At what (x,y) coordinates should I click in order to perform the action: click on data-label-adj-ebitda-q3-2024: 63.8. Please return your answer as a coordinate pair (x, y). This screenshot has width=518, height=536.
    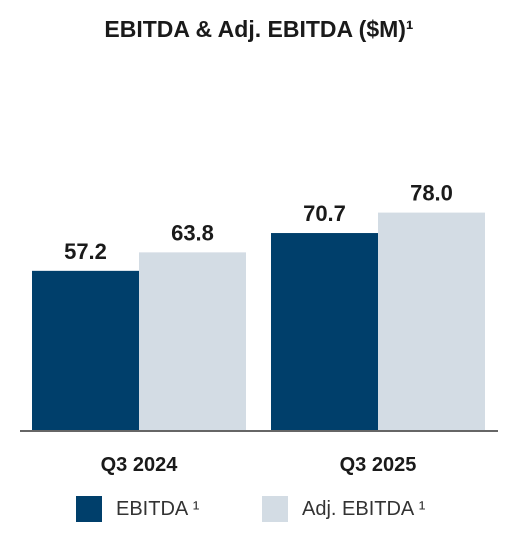
    Looking at the image, I should click on (192, 232).